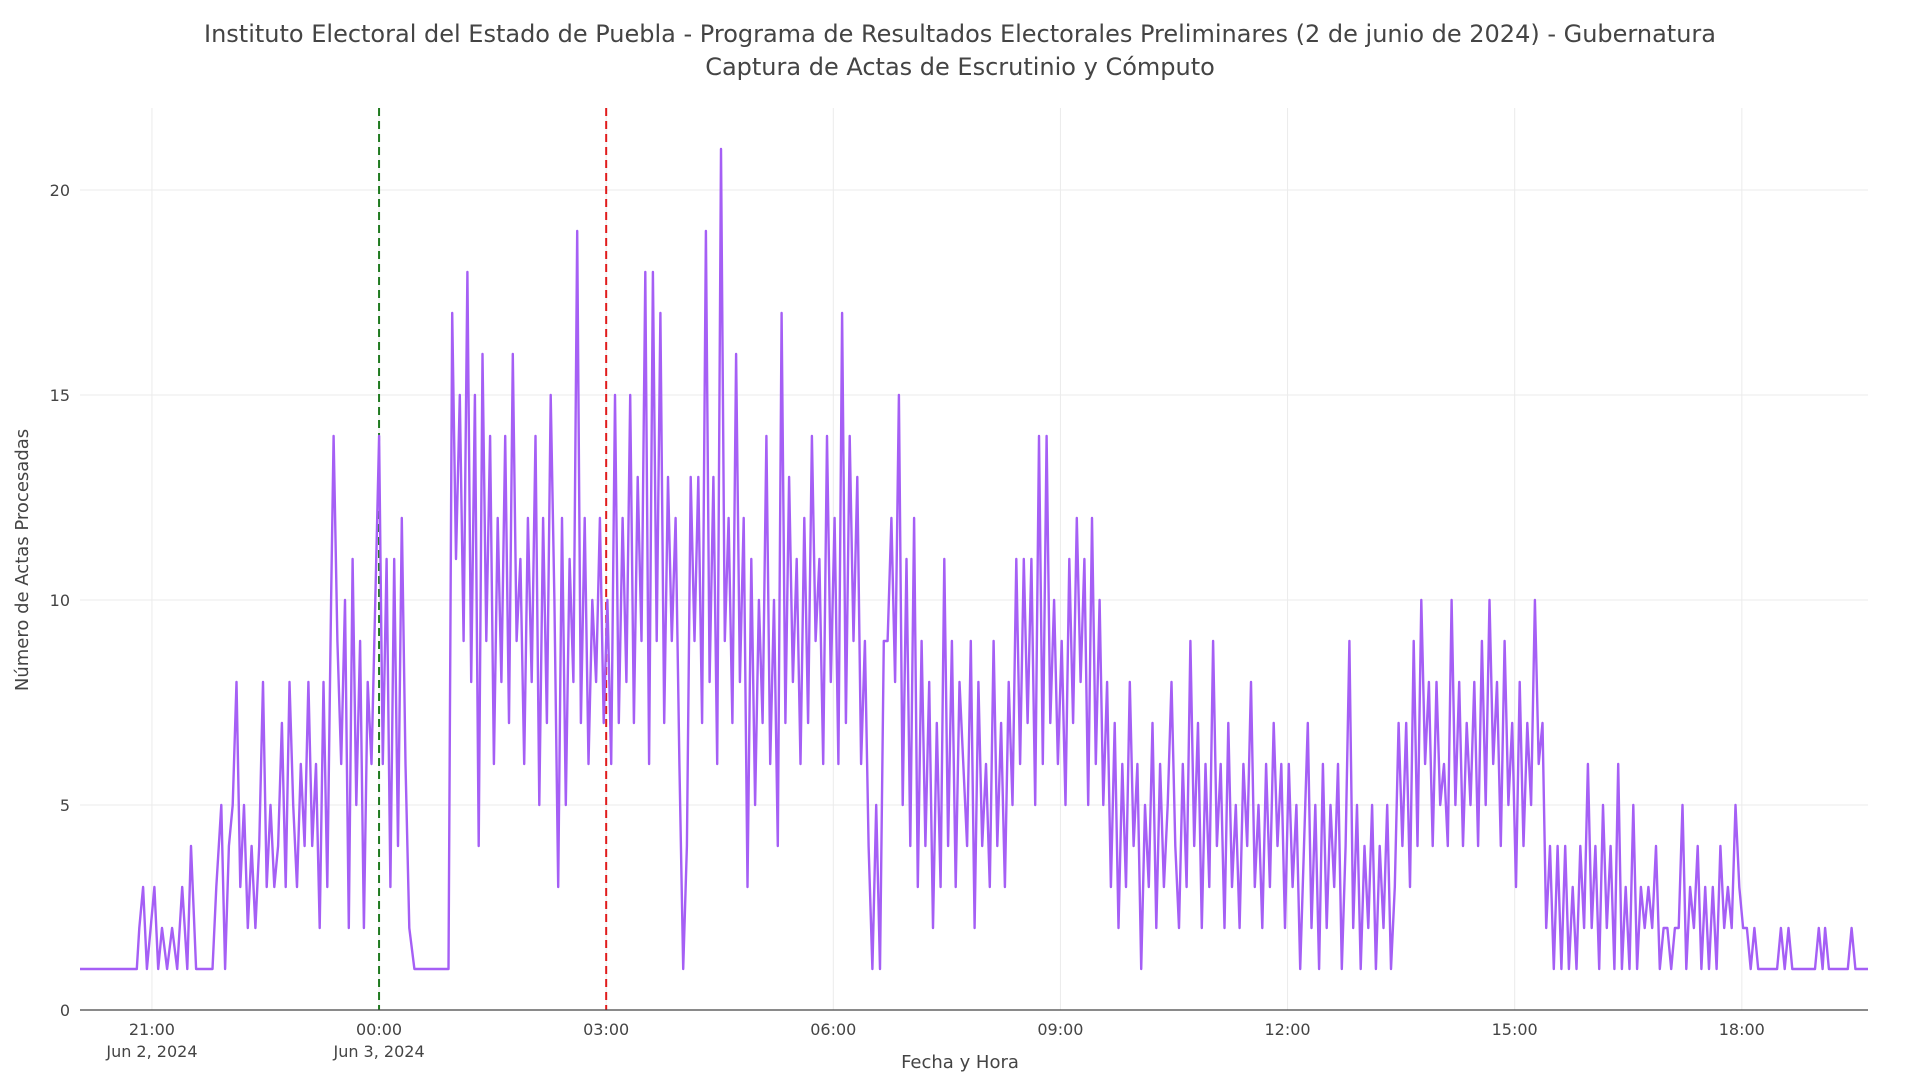  What do you see at coordinates (493, 559) in the screenshot?
I see `vertical-marker-layer` at bounding box center [493, 559].